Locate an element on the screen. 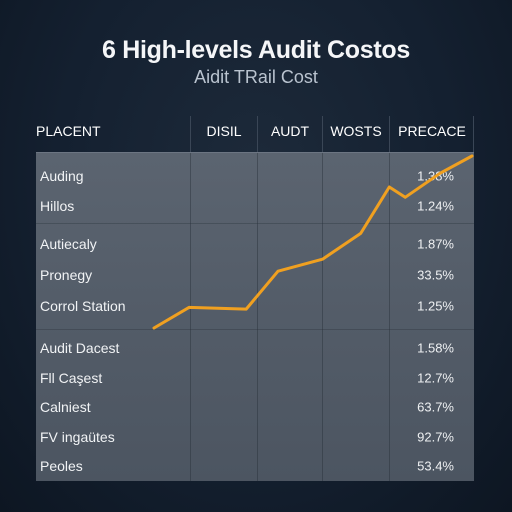 Image resolution: width=512 pixels, height=512 pixels. row-value: 1.38% is located at coordinates (435, 176).